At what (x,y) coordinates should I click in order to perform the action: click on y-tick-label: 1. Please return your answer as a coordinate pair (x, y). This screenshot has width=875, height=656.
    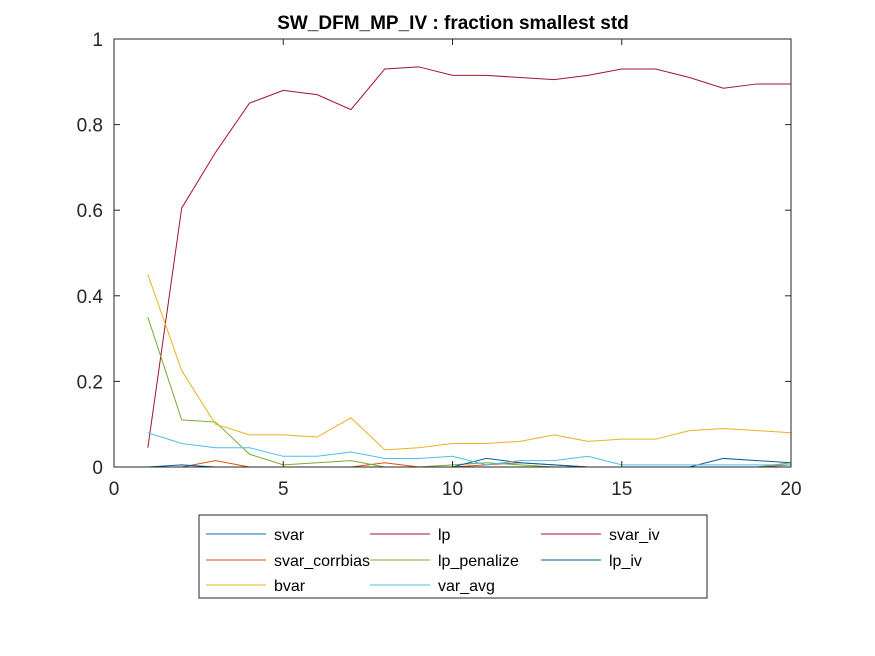
    Looking at the image, I should click on (97, 40).